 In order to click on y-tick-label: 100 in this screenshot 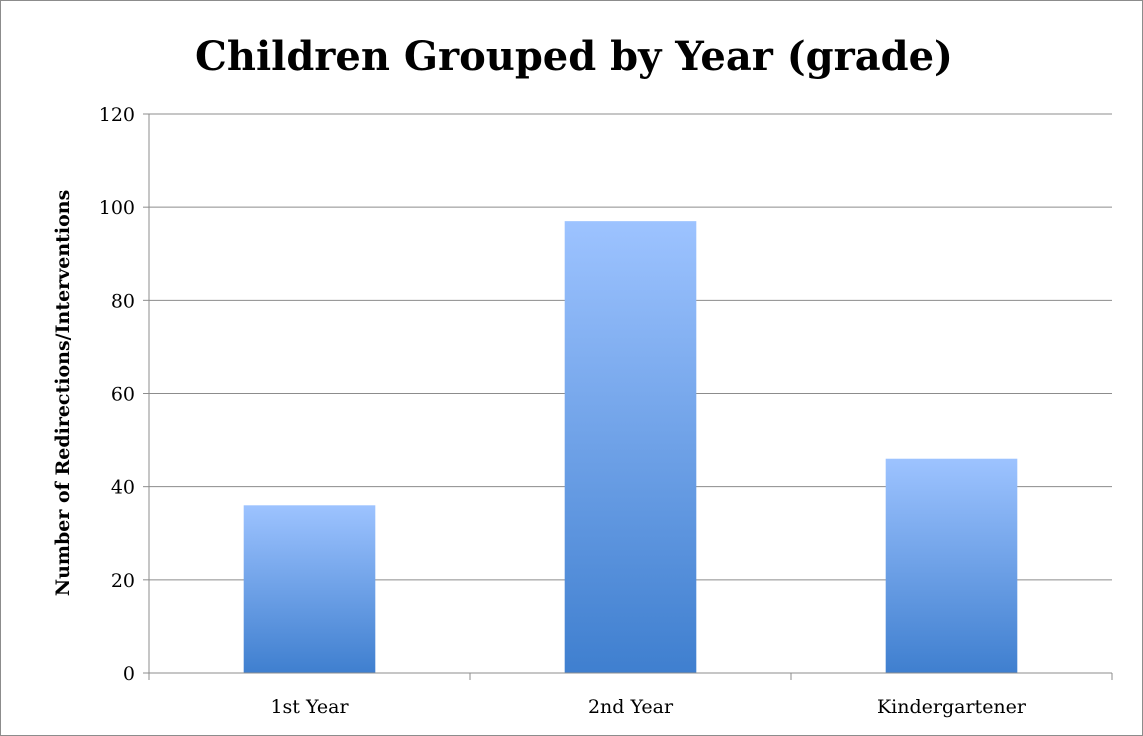, I will do `click(117, 208)`.